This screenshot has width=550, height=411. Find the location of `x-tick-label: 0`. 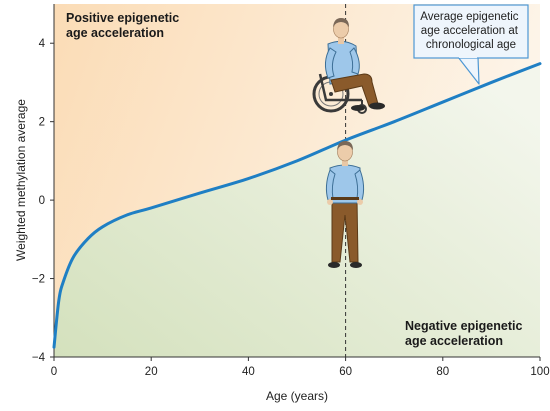

x-tick-label: 0 is located at coordinates (54, 372).